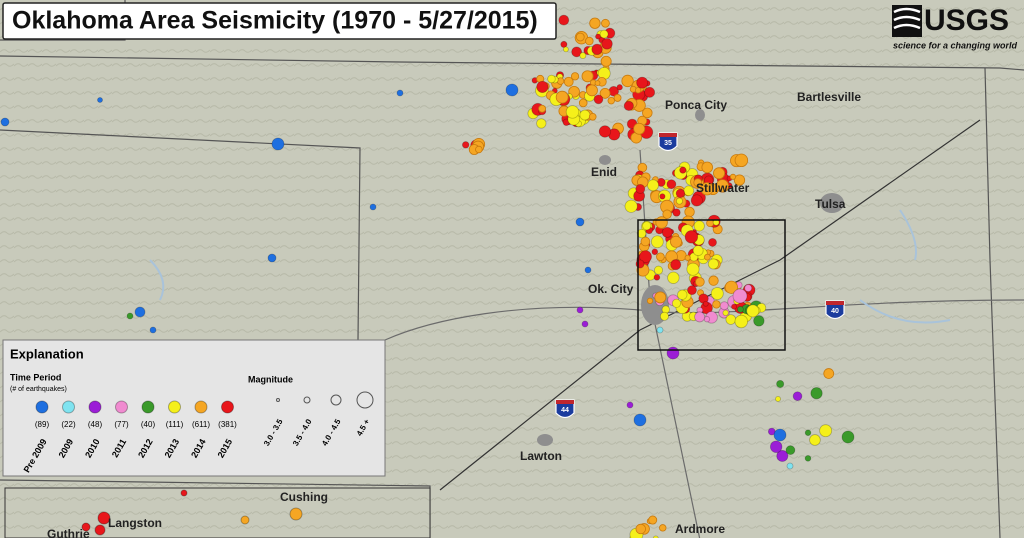 The height and width of the screenshot is (538, 1024). What do you see at coordinates (829, 97) in the screenshot?
I see `city-label: Bartlesville` at bounding box center [829, 97].